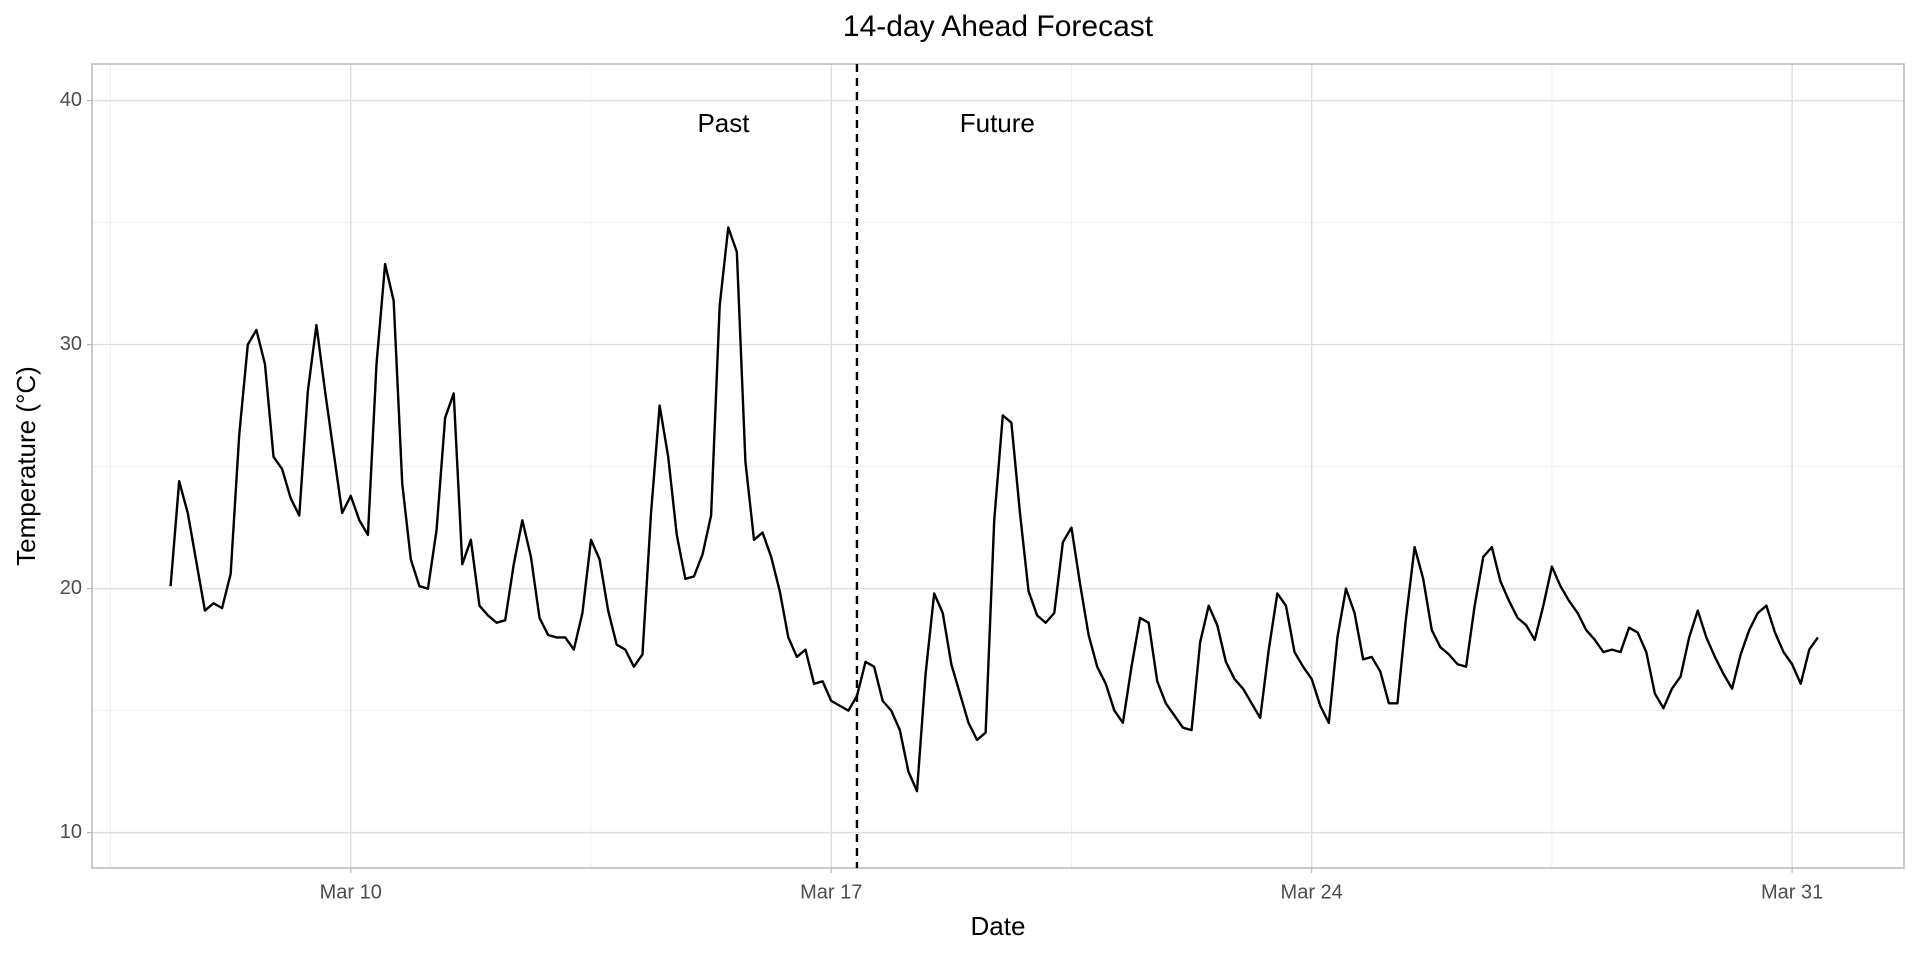 The height and width of the screenshot is (960, 1920). What do you see at coordinates (71, 832) in the screenshot?
I see `y-tick-label: 10` at bounding box center [71, 832].